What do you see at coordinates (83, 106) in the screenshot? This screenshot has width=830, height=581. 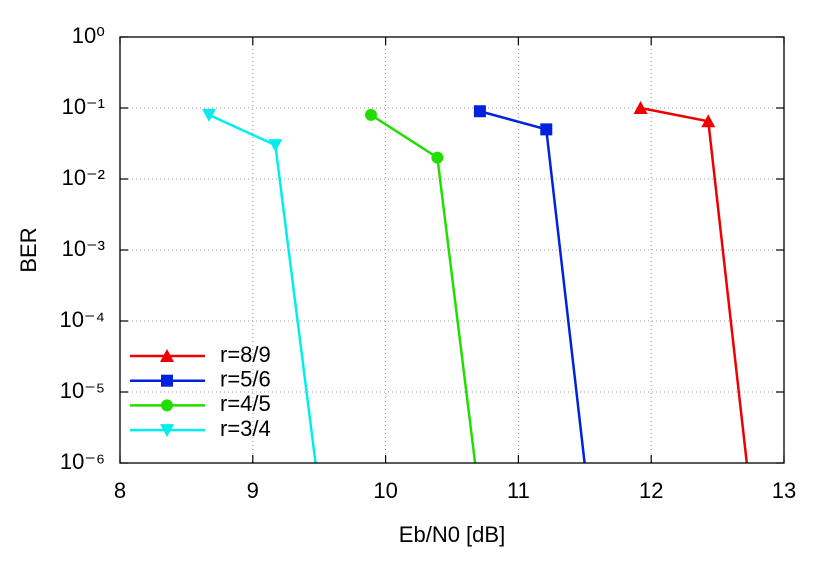 I see `y-tick-label: 10⁻¹` at bounding box center [83, 106].